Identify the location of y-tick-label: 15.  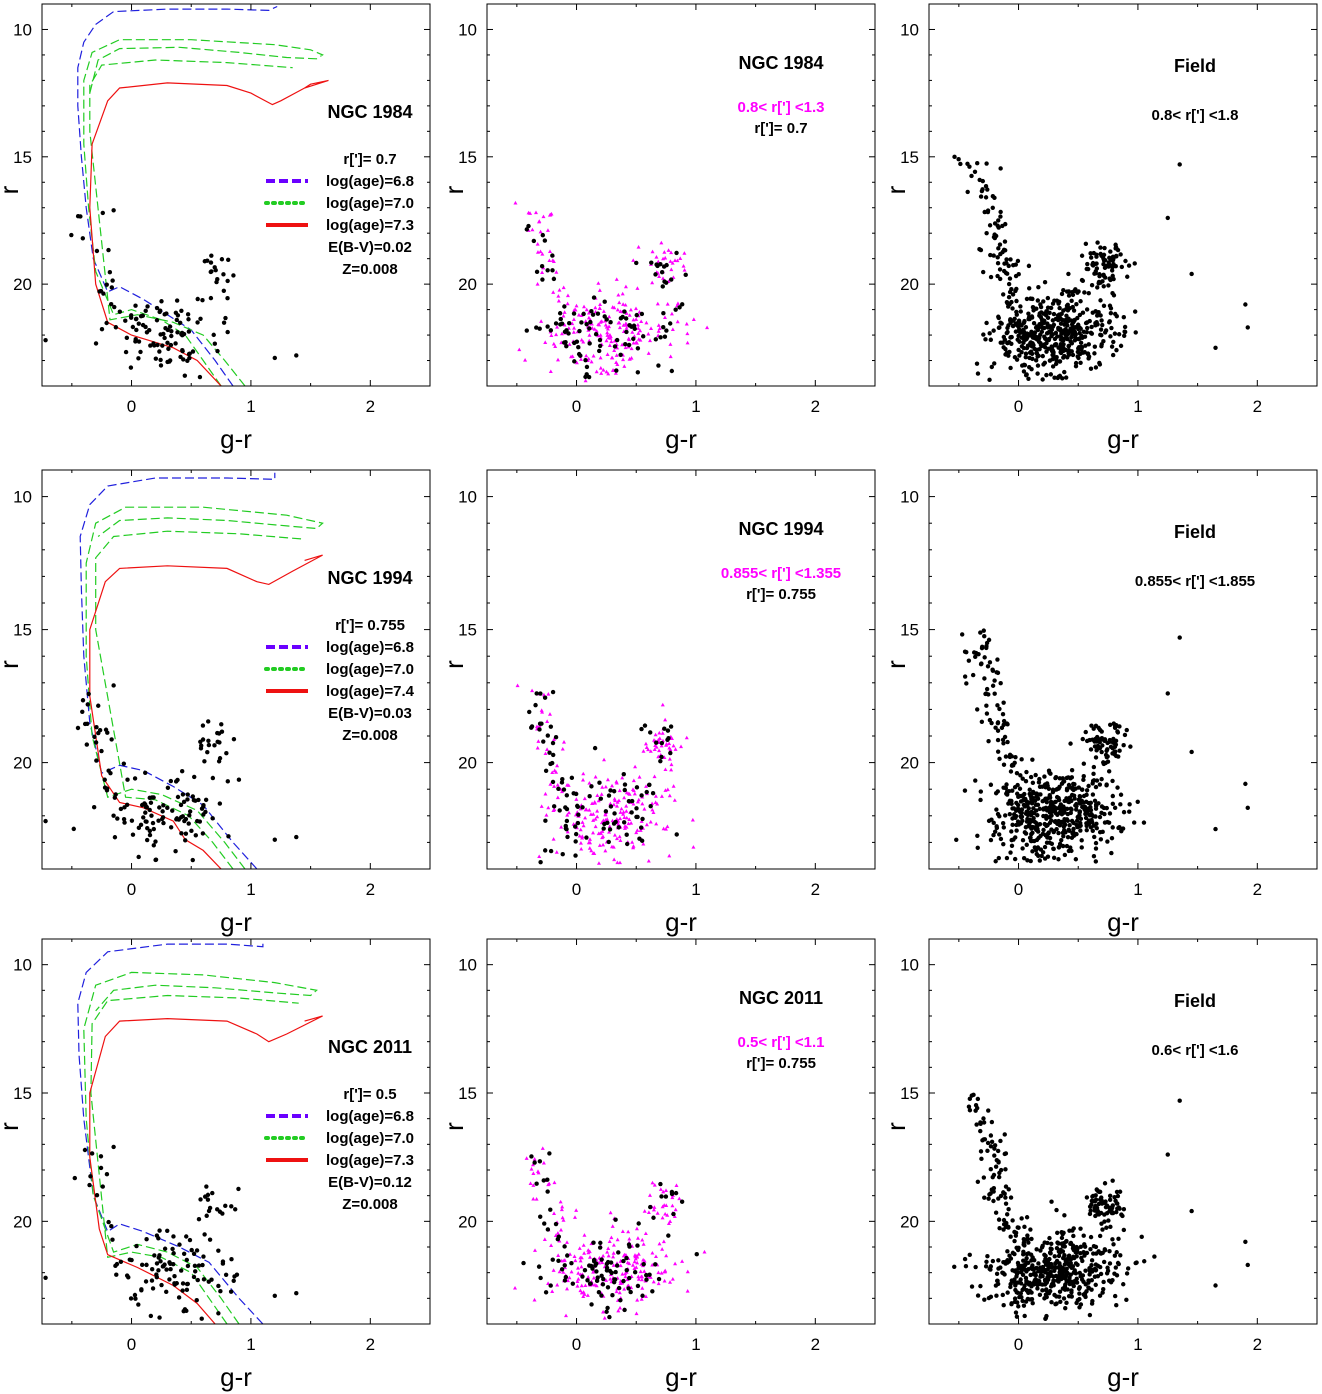
(467, 630).